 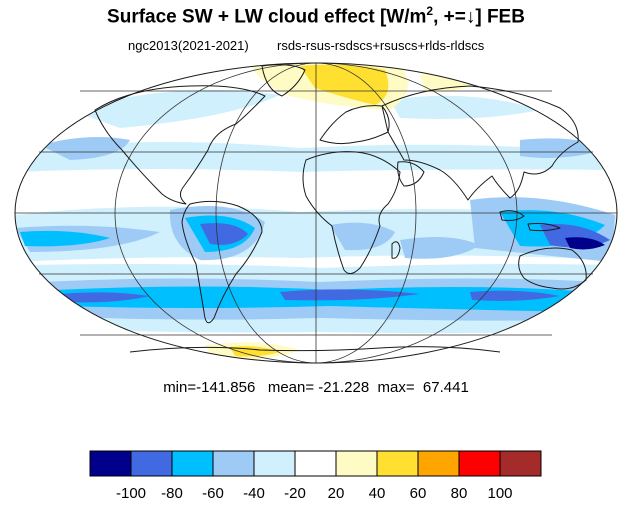 I want to click on coastline-australia, so click(x=552, y=268).